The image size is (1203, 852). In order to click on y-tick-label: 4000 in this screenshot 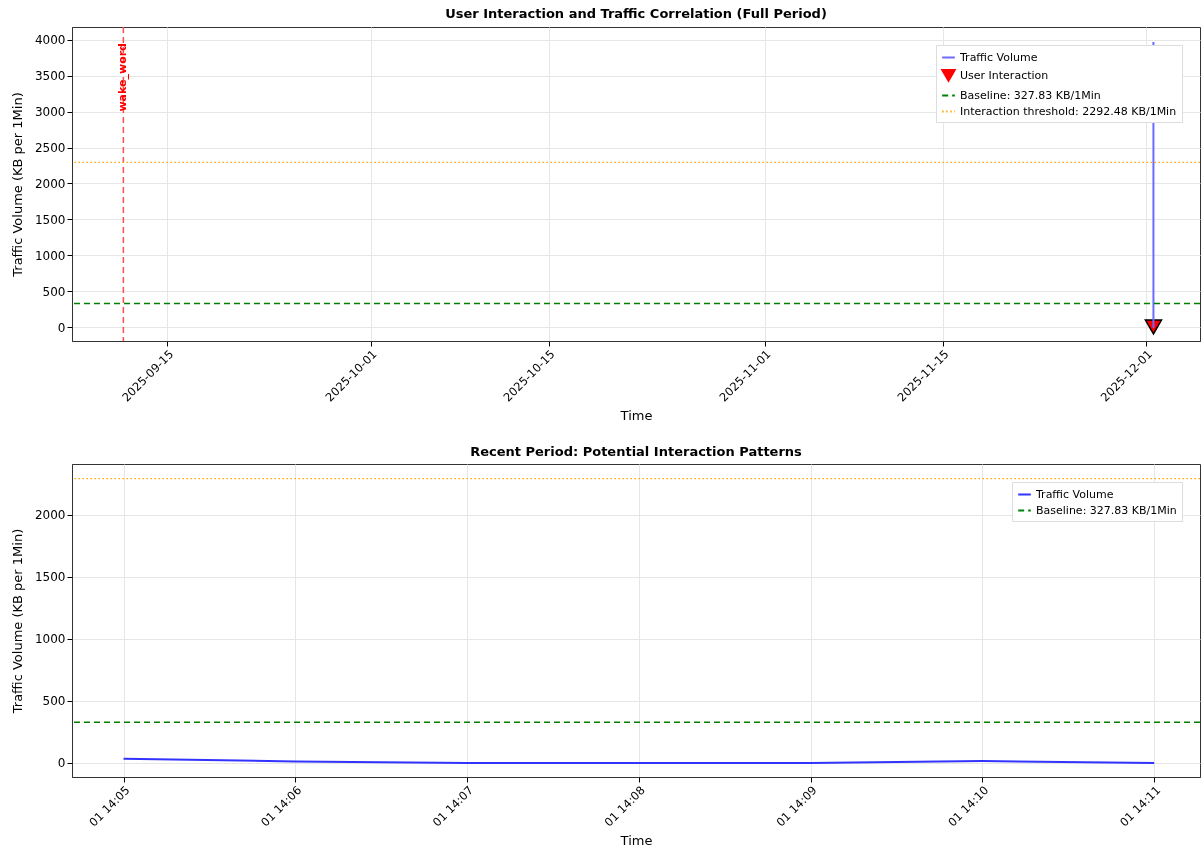, I will do `click(50, 40)`.